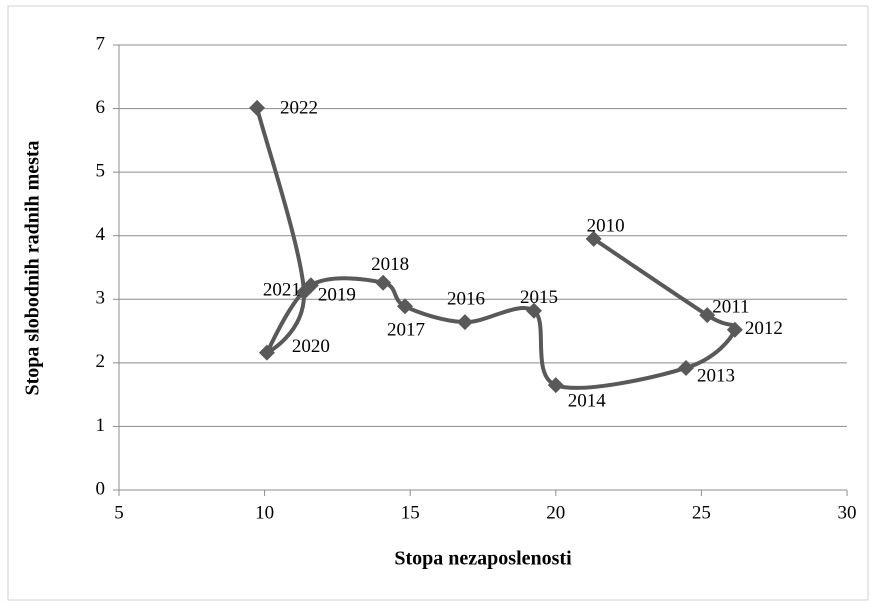 The width and height of the screenshot is (876, 601). What do you see at coordinates (587, 400) in the screenshot?
I see `point-label: 2014` at bounding box center [587, 400].